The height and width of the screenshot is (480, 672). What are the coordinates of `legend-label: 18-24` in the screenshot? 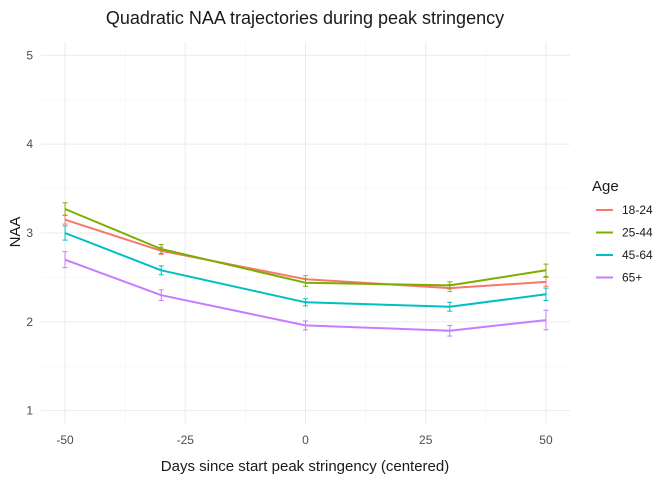 It's located at (637, 210).